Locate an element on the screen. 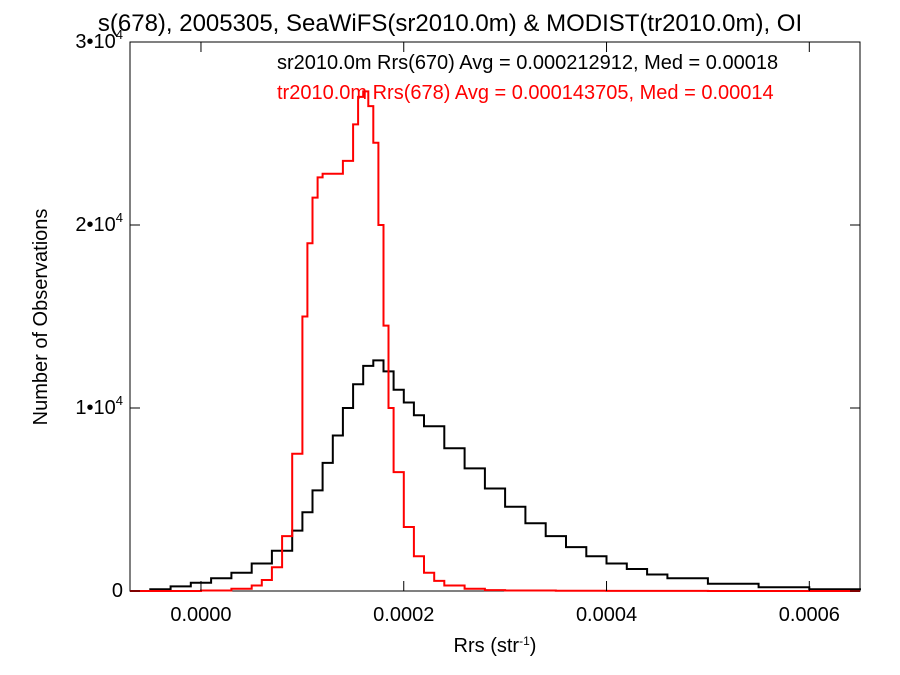  x-axis-label: Rrs (str-1) is located at coordinates (495, 645).